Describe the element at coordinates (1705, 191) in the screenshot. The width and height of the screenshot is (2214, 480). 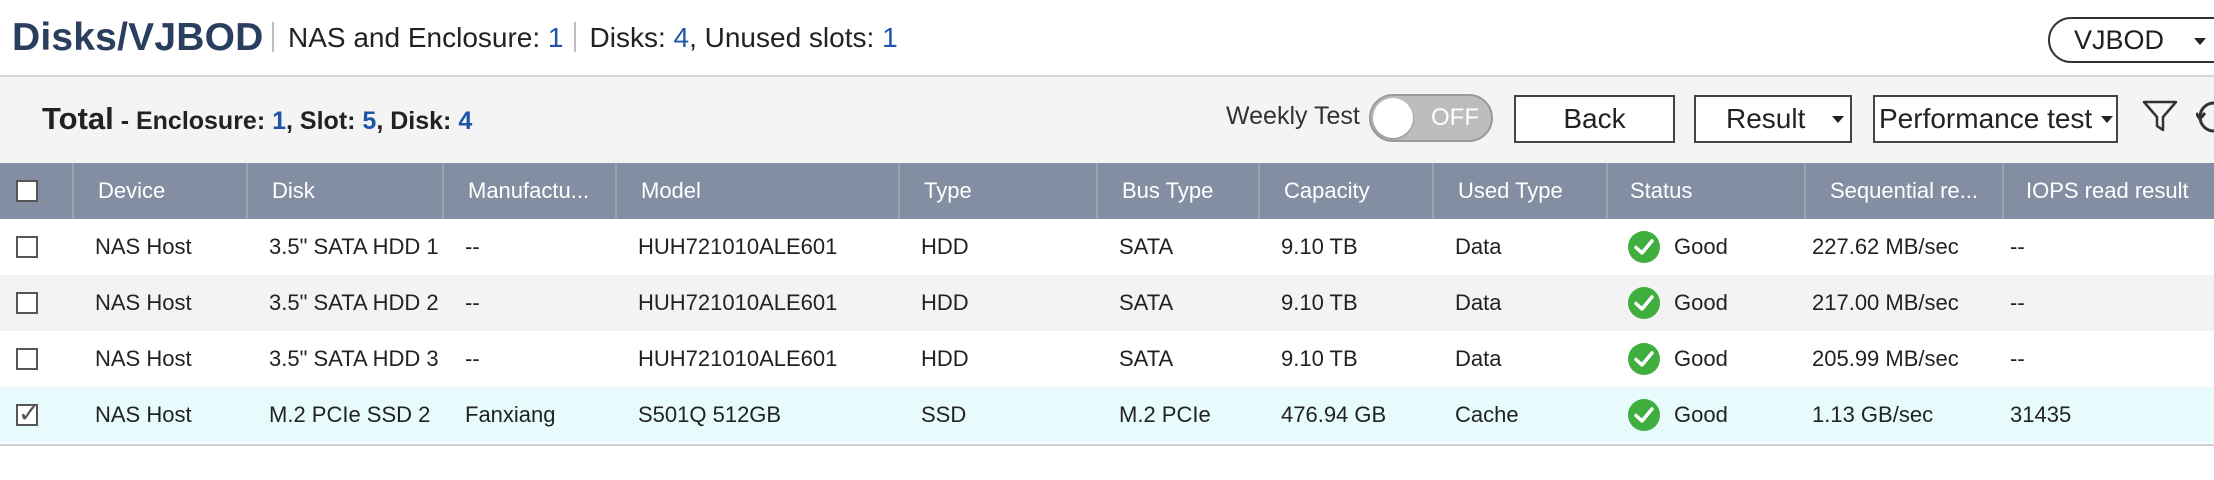
I see `col-status: Status` at that location.